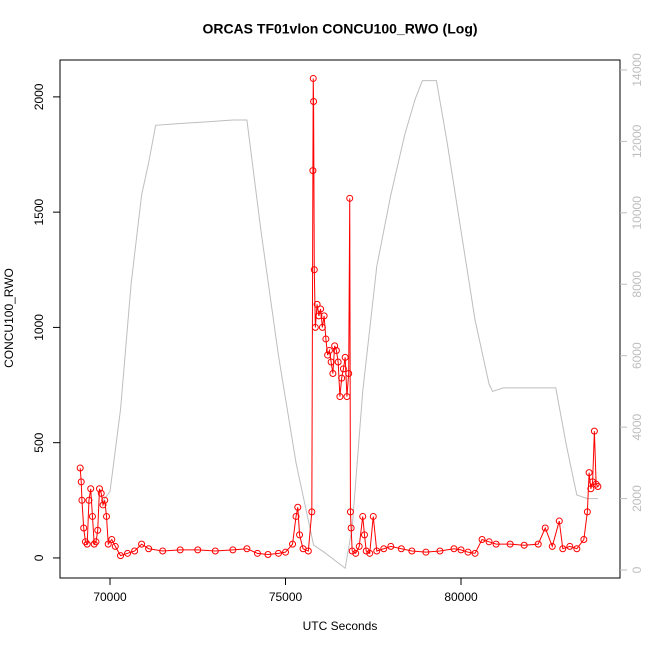 The height and width of the screenshot is (650, 650). I want to click on y2-tick-label: 14000, so click(637, 70).